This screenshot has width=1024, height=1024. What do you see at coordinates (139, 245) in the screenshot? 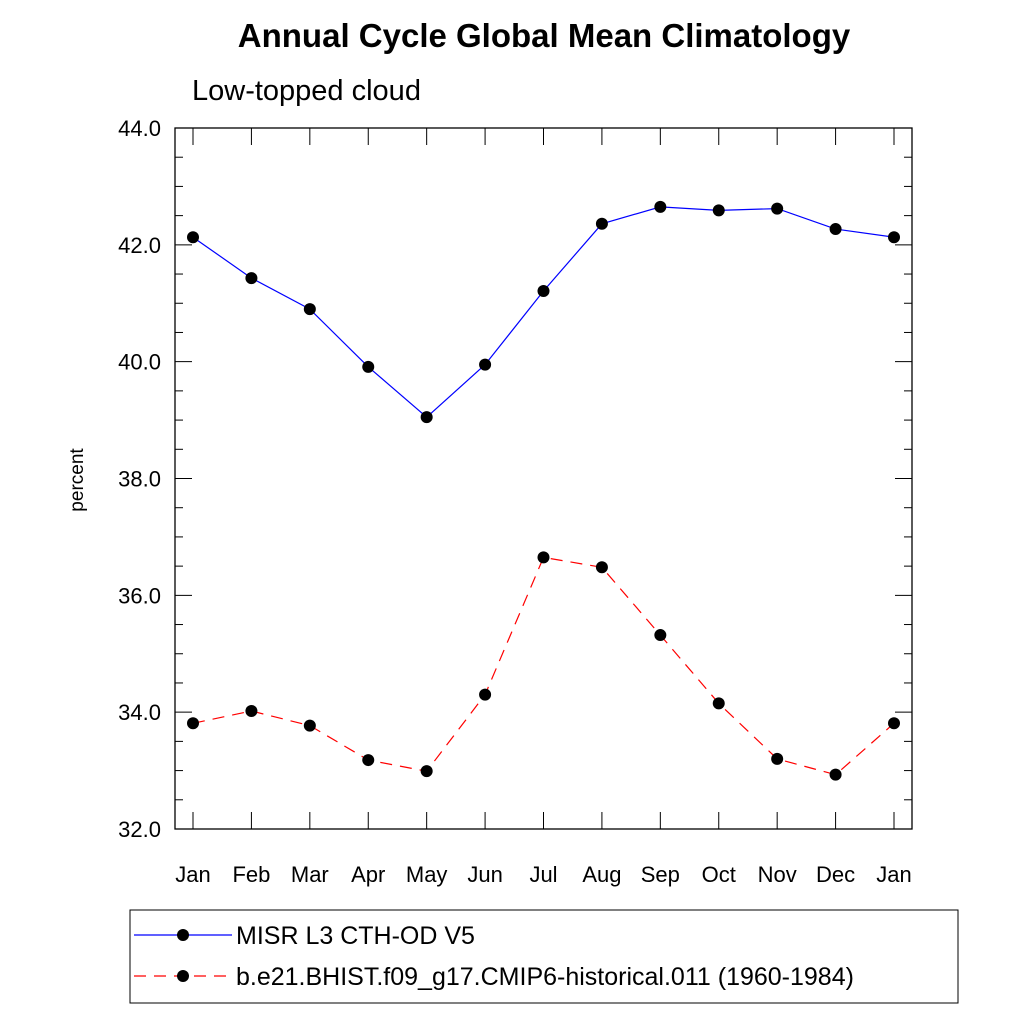
I see `y-tick-label: 42.0` at bounding box center [139, 245].